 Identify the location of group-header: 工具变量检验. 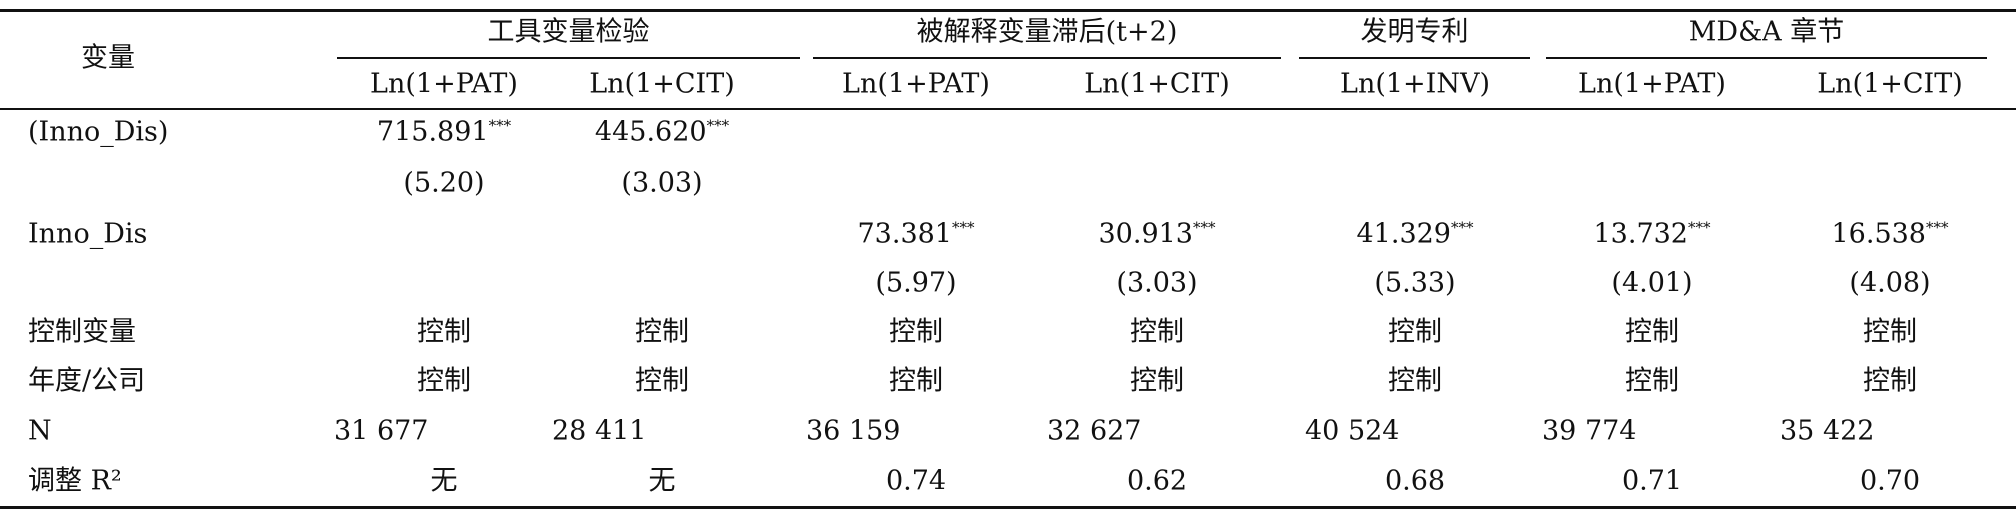
(569, 32).